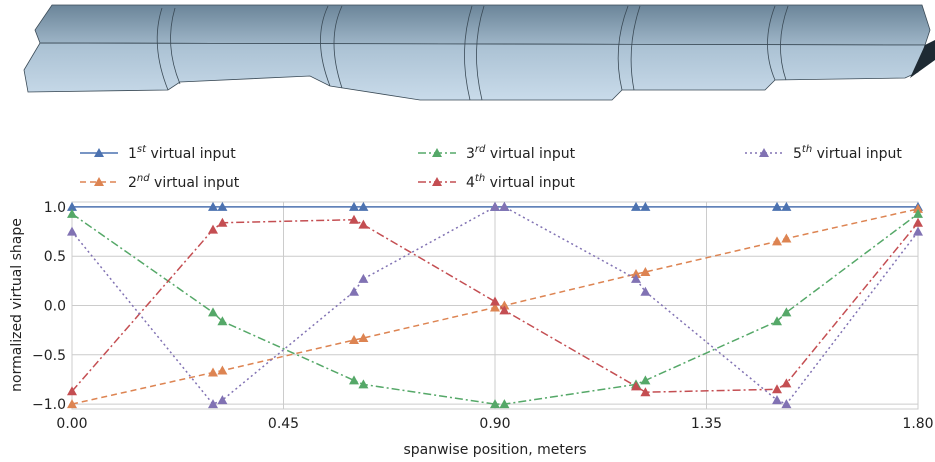 Image resolution: width=935 pixels, height=462 pixels. Describe the element at coordinates (55, 208) in the screenshot. I see `y-tick-label: 1.0` at that location.